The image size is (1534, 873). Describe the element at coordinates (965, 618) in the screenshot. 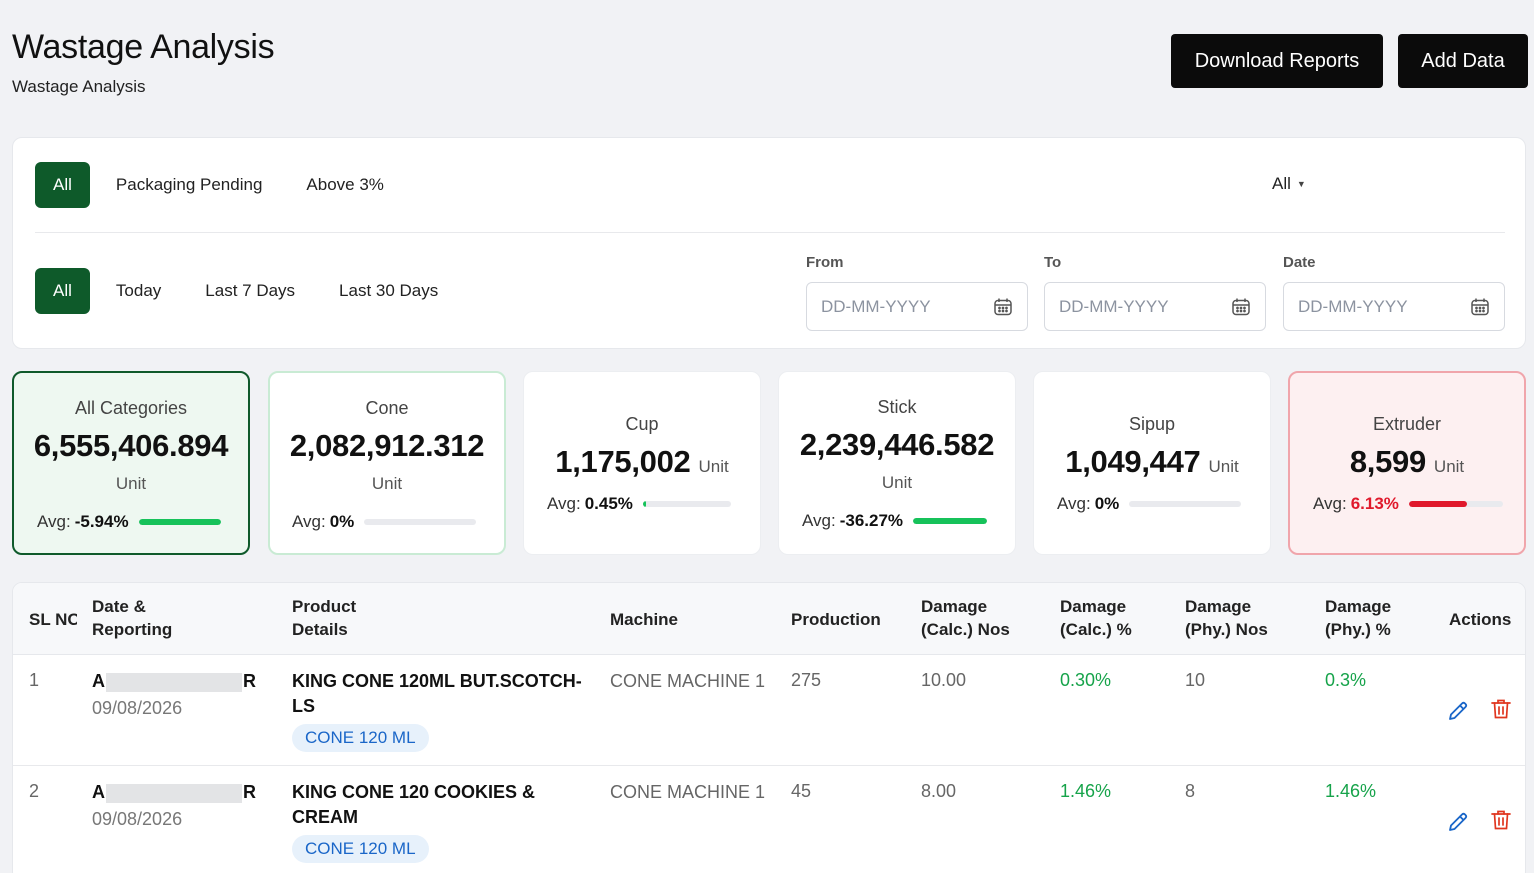

I see `col-damage-calc-nos: Damage (Calc.) Nos` at that location.